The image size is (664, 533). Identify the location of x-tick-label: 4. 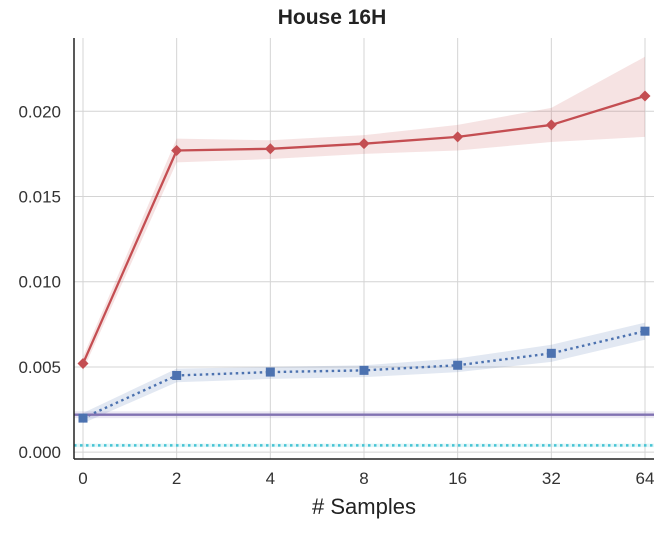
(270, 478).